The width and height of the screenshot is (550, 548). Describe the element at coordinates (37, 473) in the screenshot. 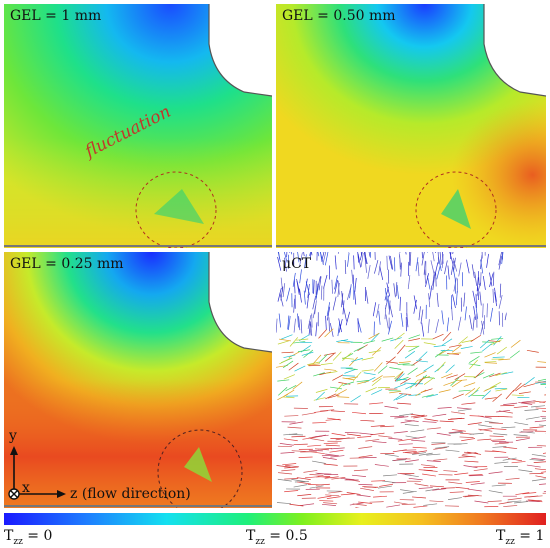

I see `coordinate-axes` at that location.